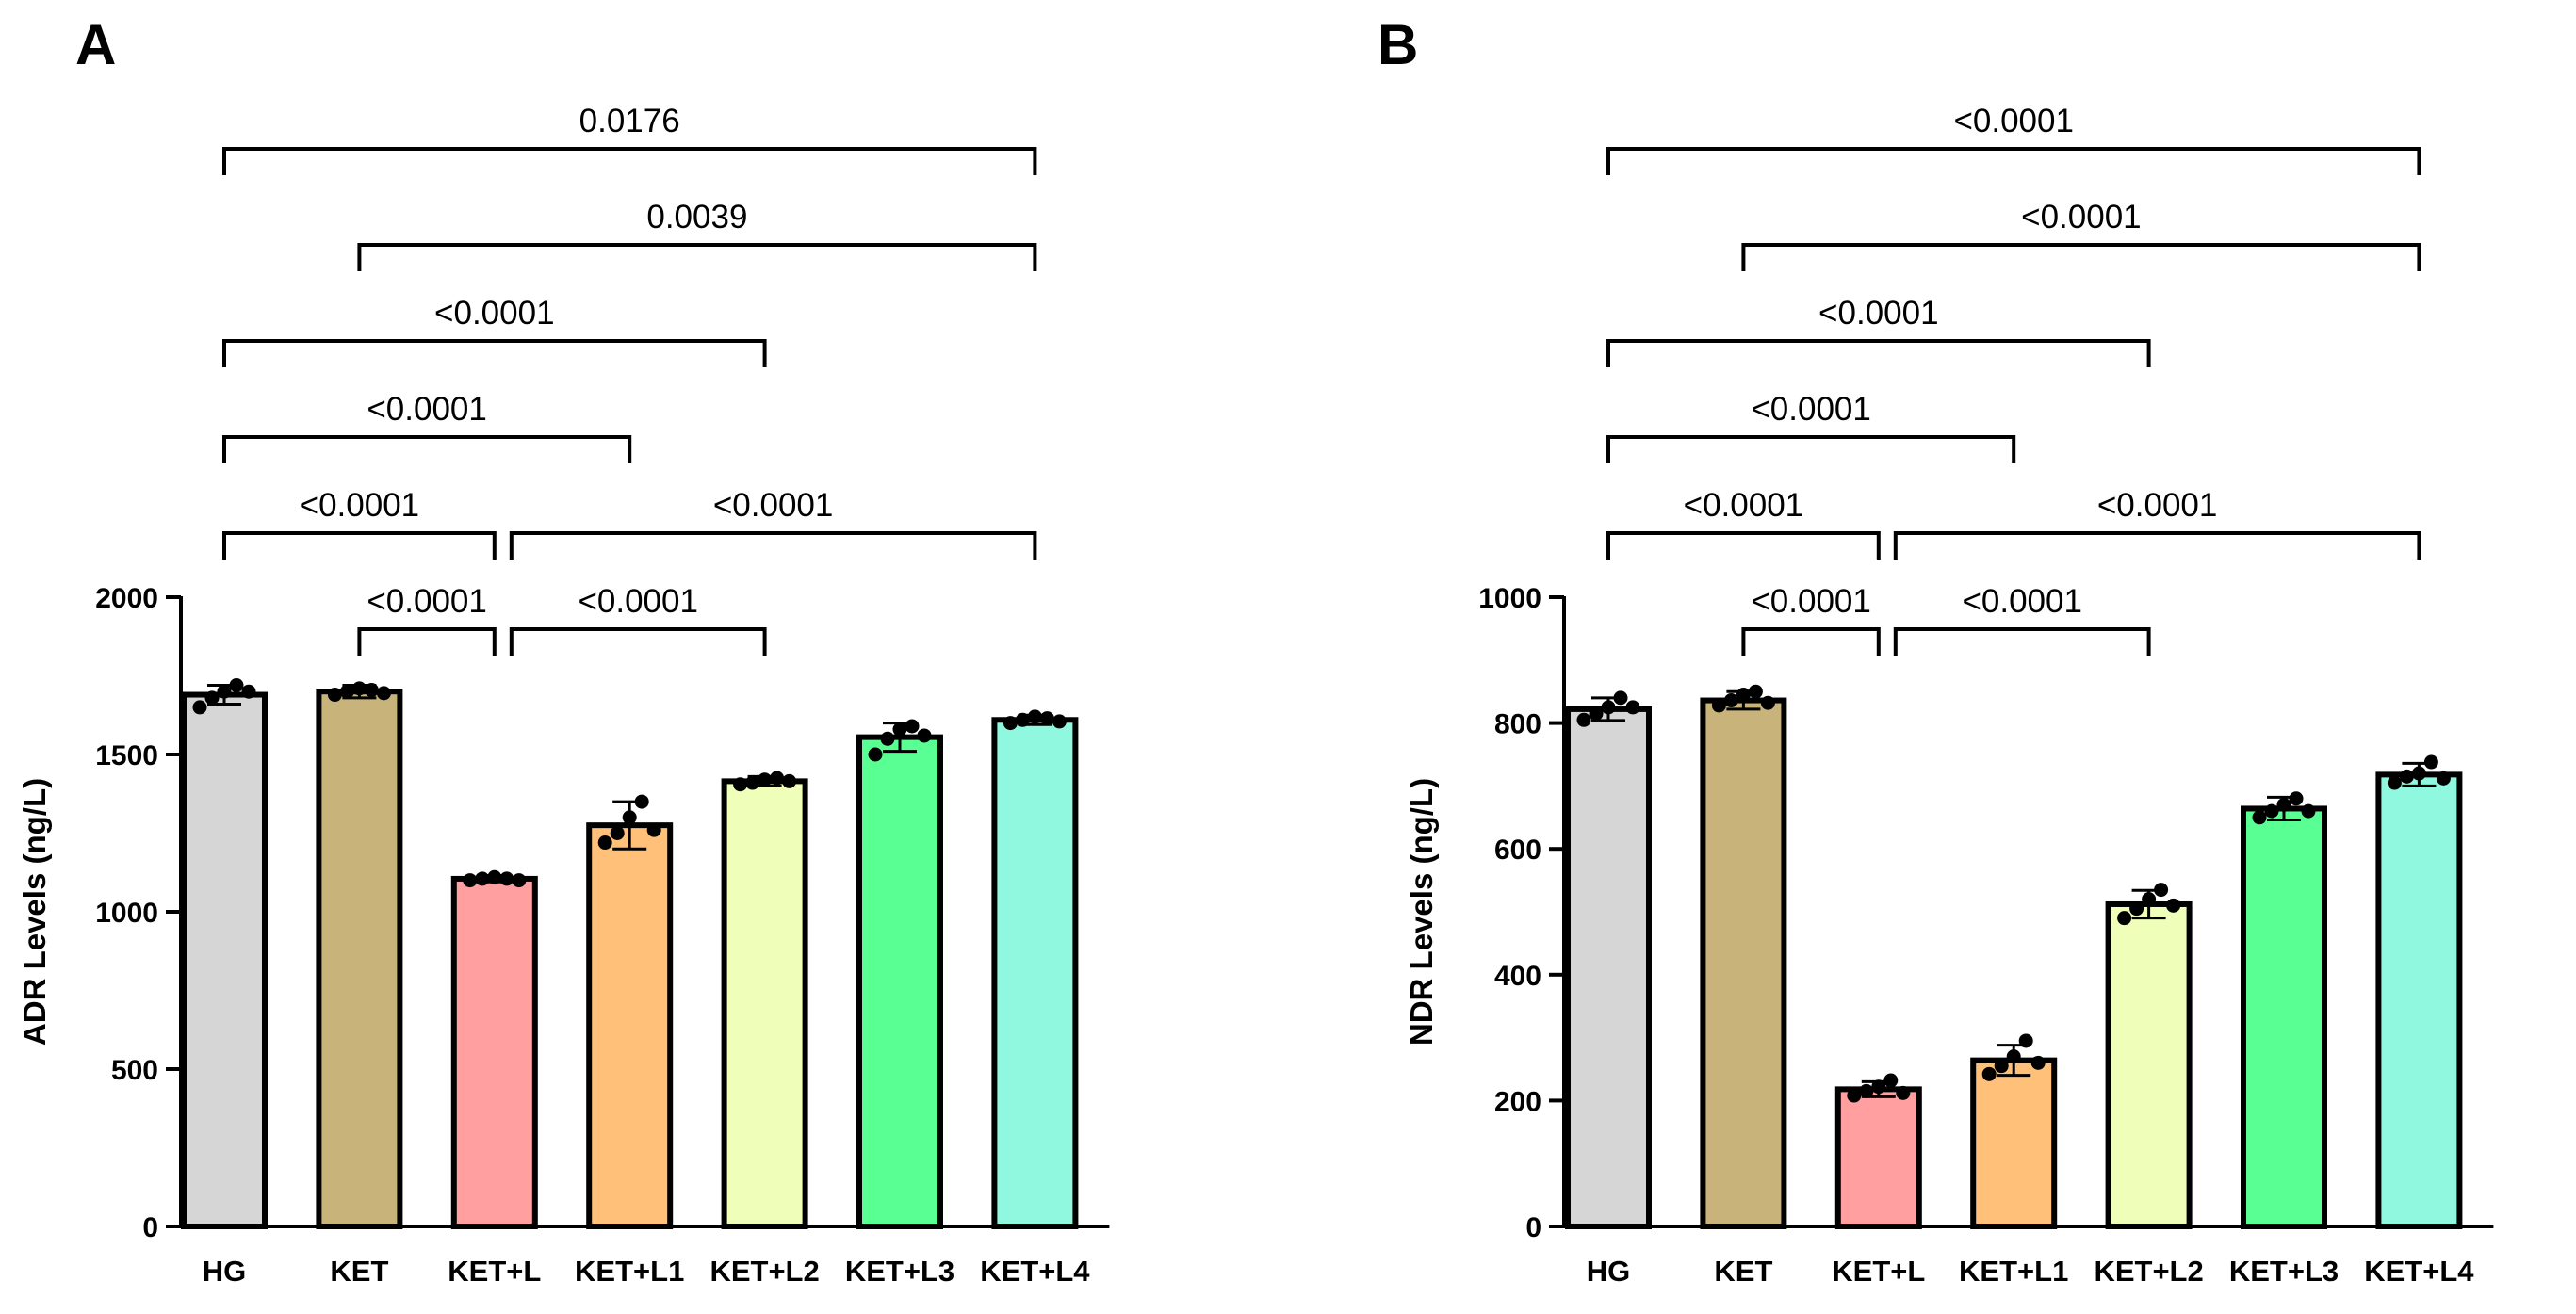 The image size is (2576, 1314). What do you see at coordinates (1608, 967) in the screenshot?
I see `bar-hg` at bounding box center [1608, 967].